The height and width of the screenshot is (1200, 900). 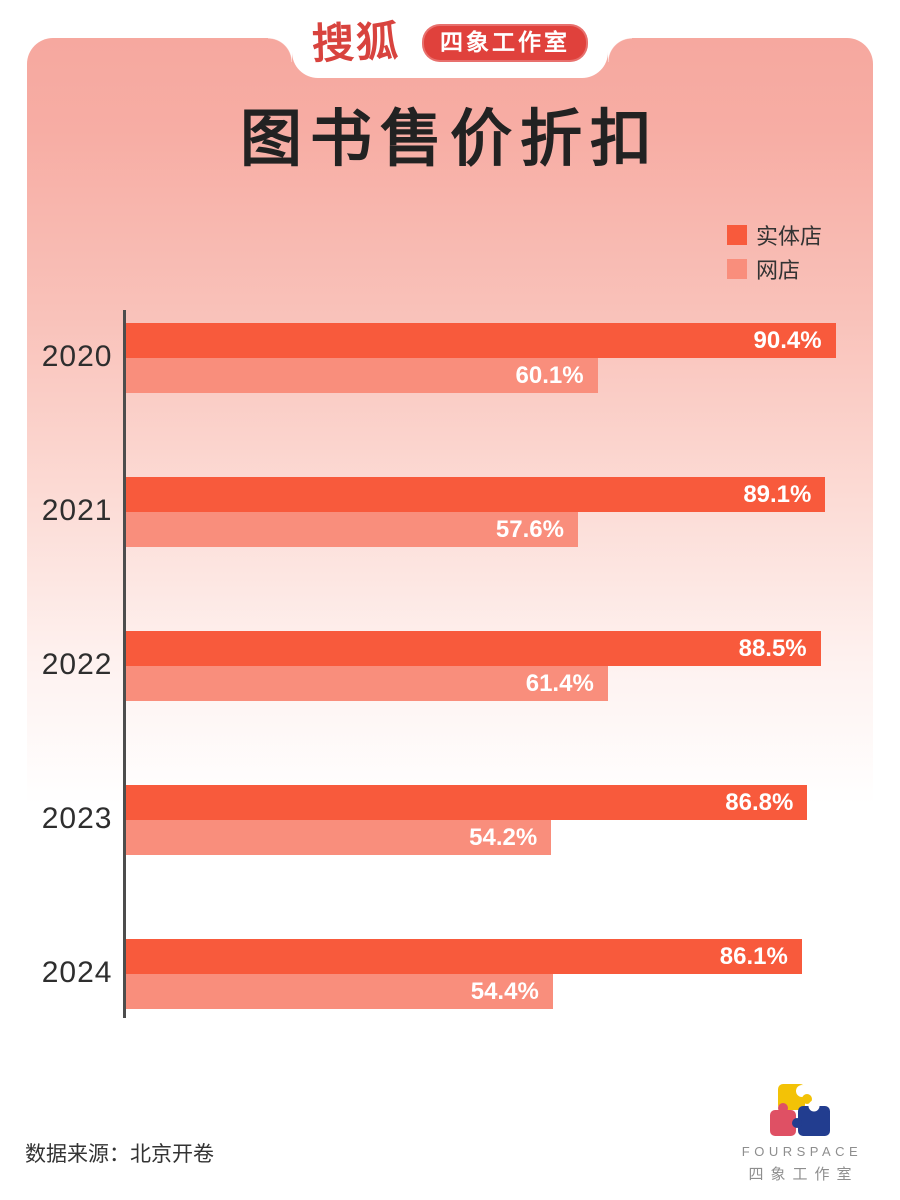 I want to click on bar-row-2021: 2021 89.1% 57.6%, so click(x=471, y=512).